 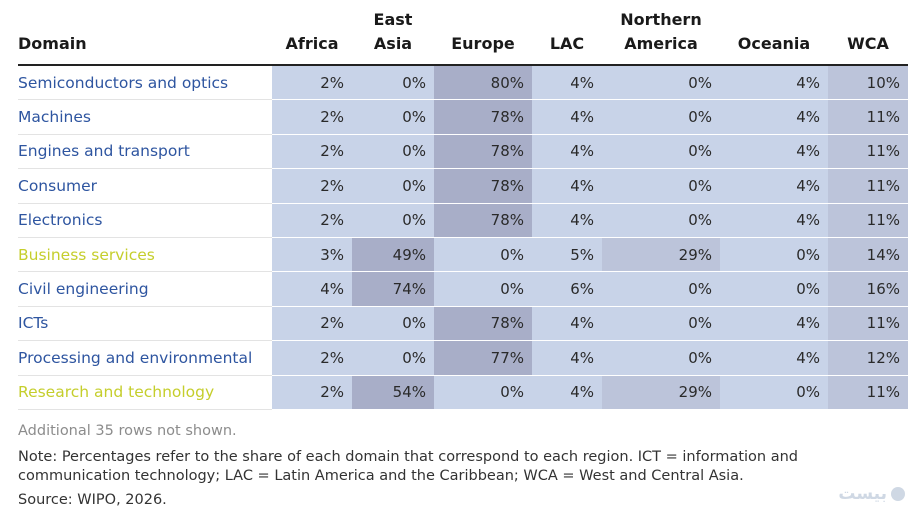 What do you see at coordinates (312, 255) in the screenshot?
I see `cell-africa: 3%` at bounding box center [312, 255].